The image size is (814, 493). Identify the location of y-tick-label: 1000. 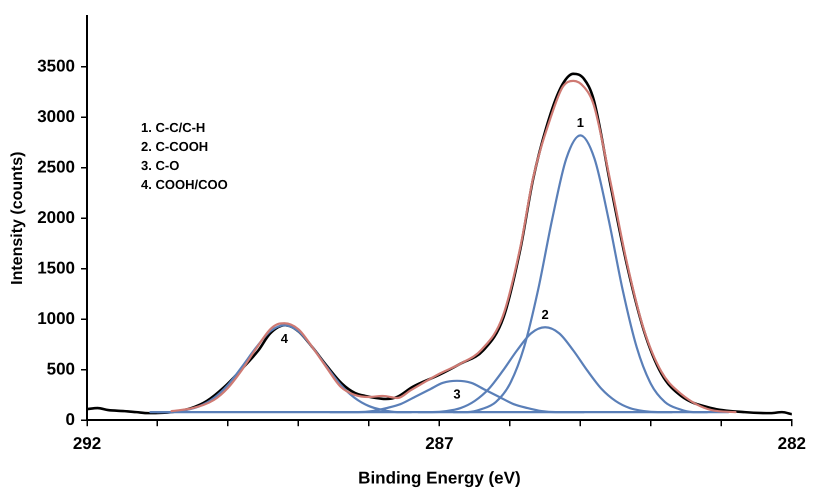
(56, 318).